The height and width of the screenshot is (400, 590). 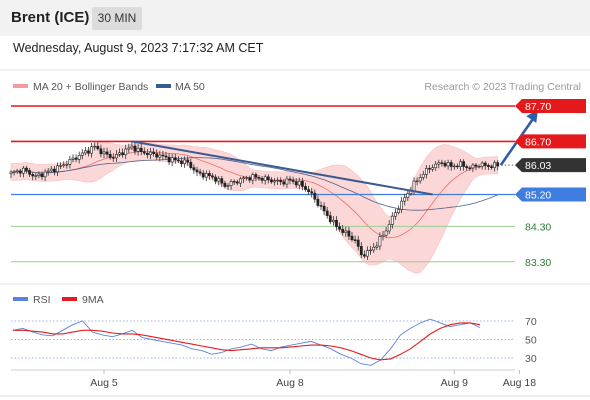 I want to click on rsi-tick-70: 70, so click(x=531, y=322).